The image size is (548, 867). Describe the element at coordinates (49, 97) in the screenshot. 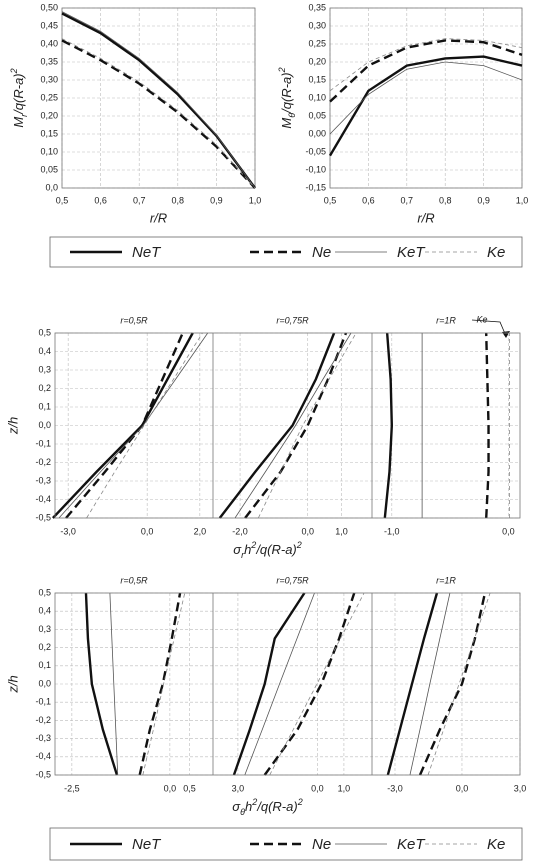

I see `y-tick-label: 0,25` at that location.